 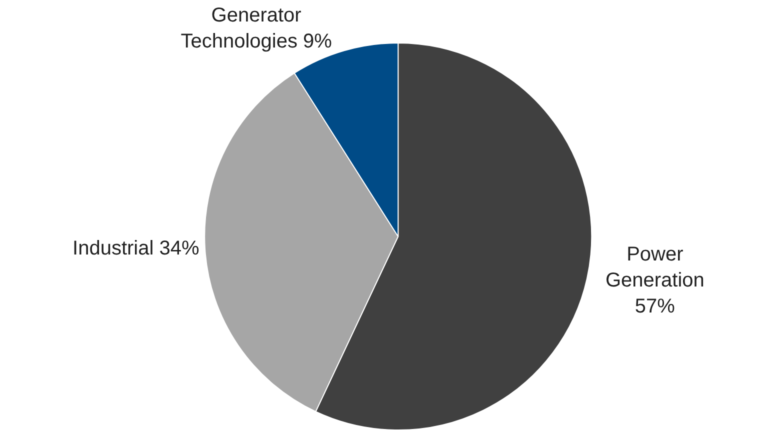 I want to click on slice-label: Generator Technologies 9%, so click(x=256, y=28).